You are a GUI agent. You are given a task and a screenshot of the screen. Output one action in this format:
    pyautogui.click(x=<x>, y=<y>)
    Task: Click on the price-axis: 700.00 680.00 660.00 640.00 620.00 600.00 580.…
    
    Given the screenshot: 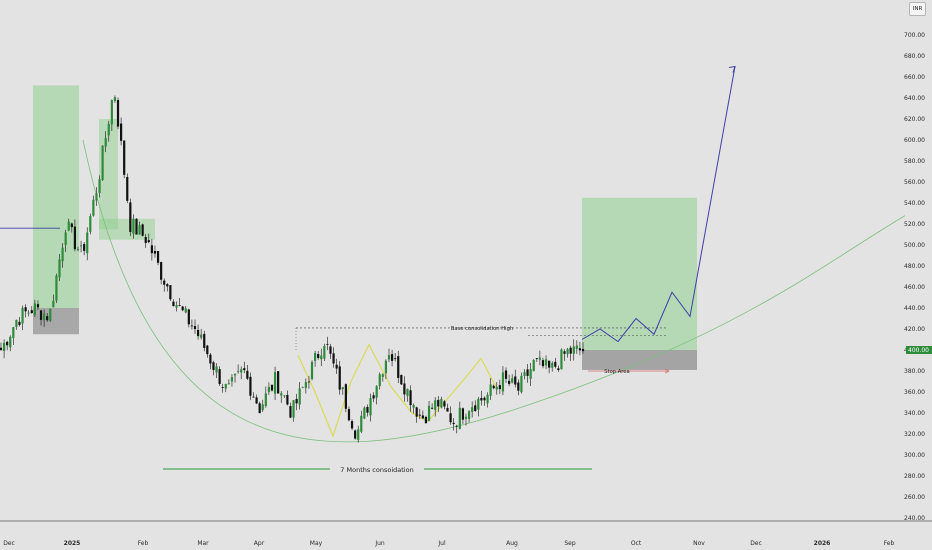 What is the action you would take?
    pyautogui.click(x=918, y=275)
    